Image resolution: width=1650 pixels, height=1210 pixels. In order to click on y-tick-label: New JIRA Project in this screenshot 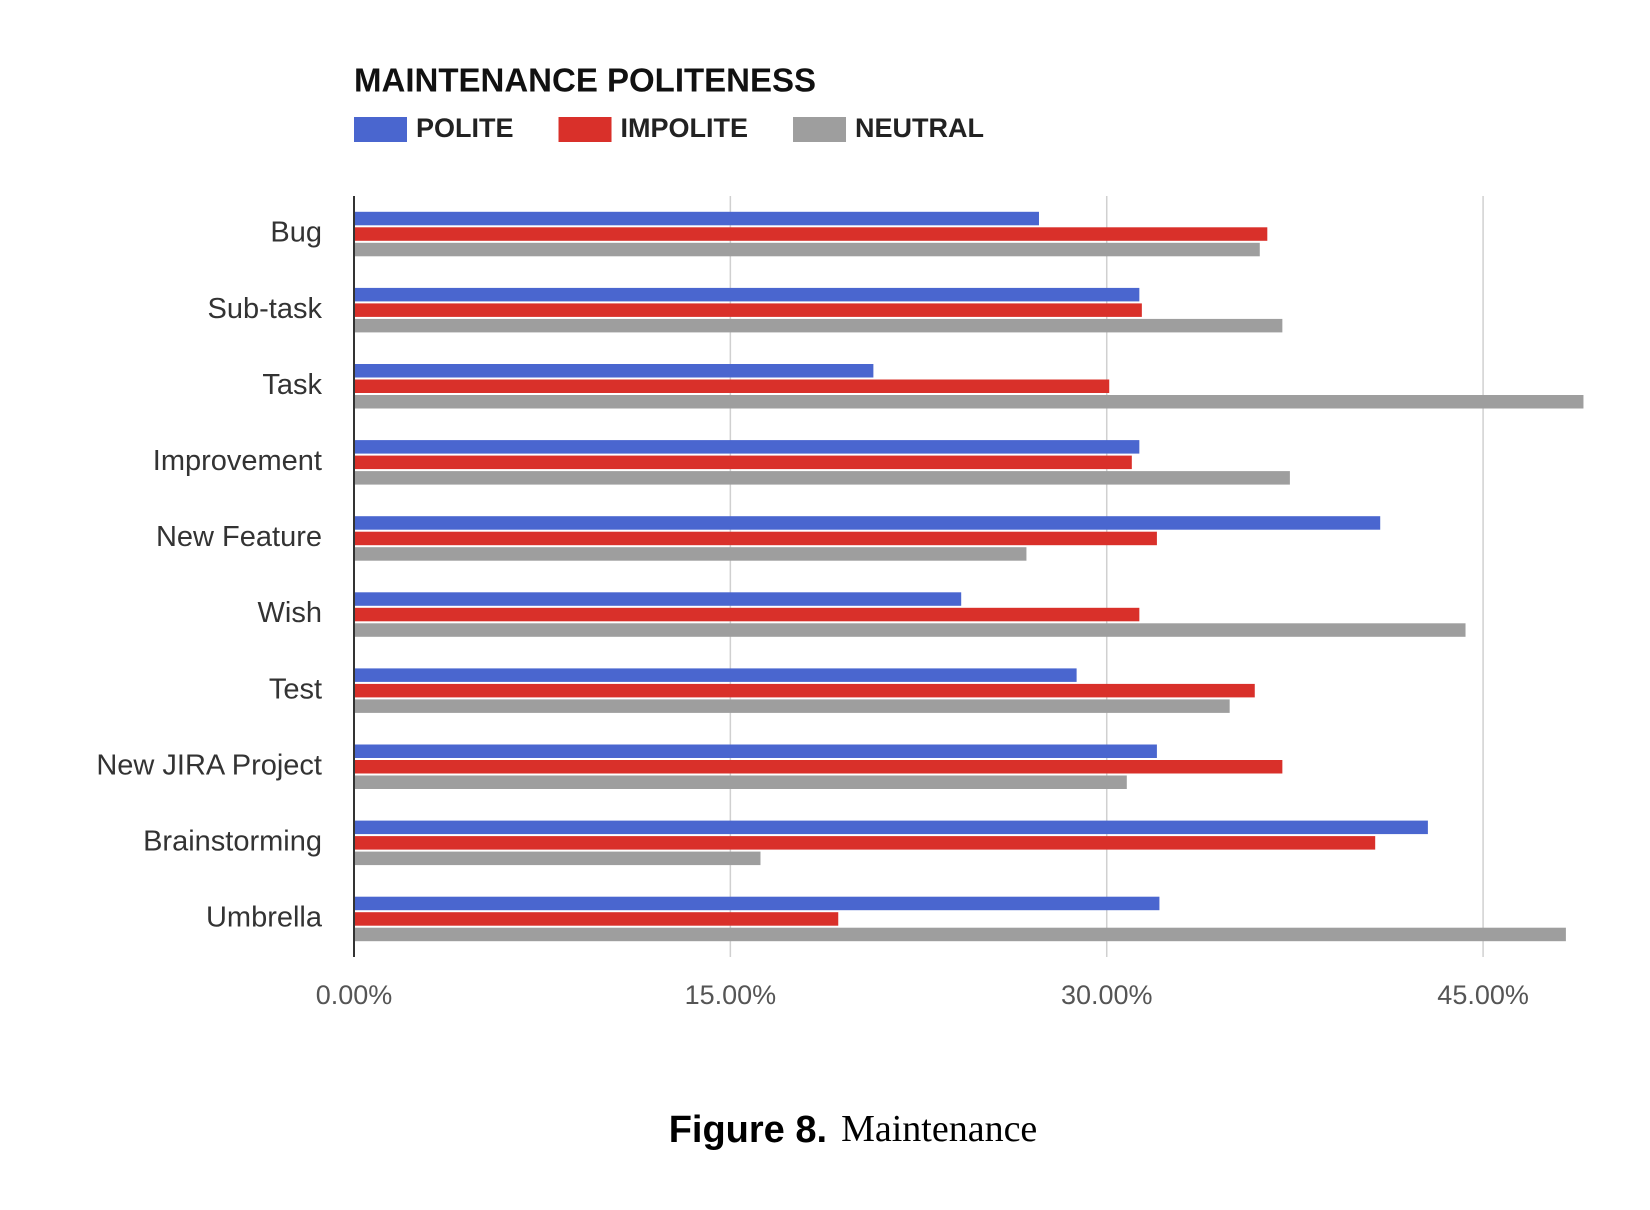, I will do `click(209, 765)`.